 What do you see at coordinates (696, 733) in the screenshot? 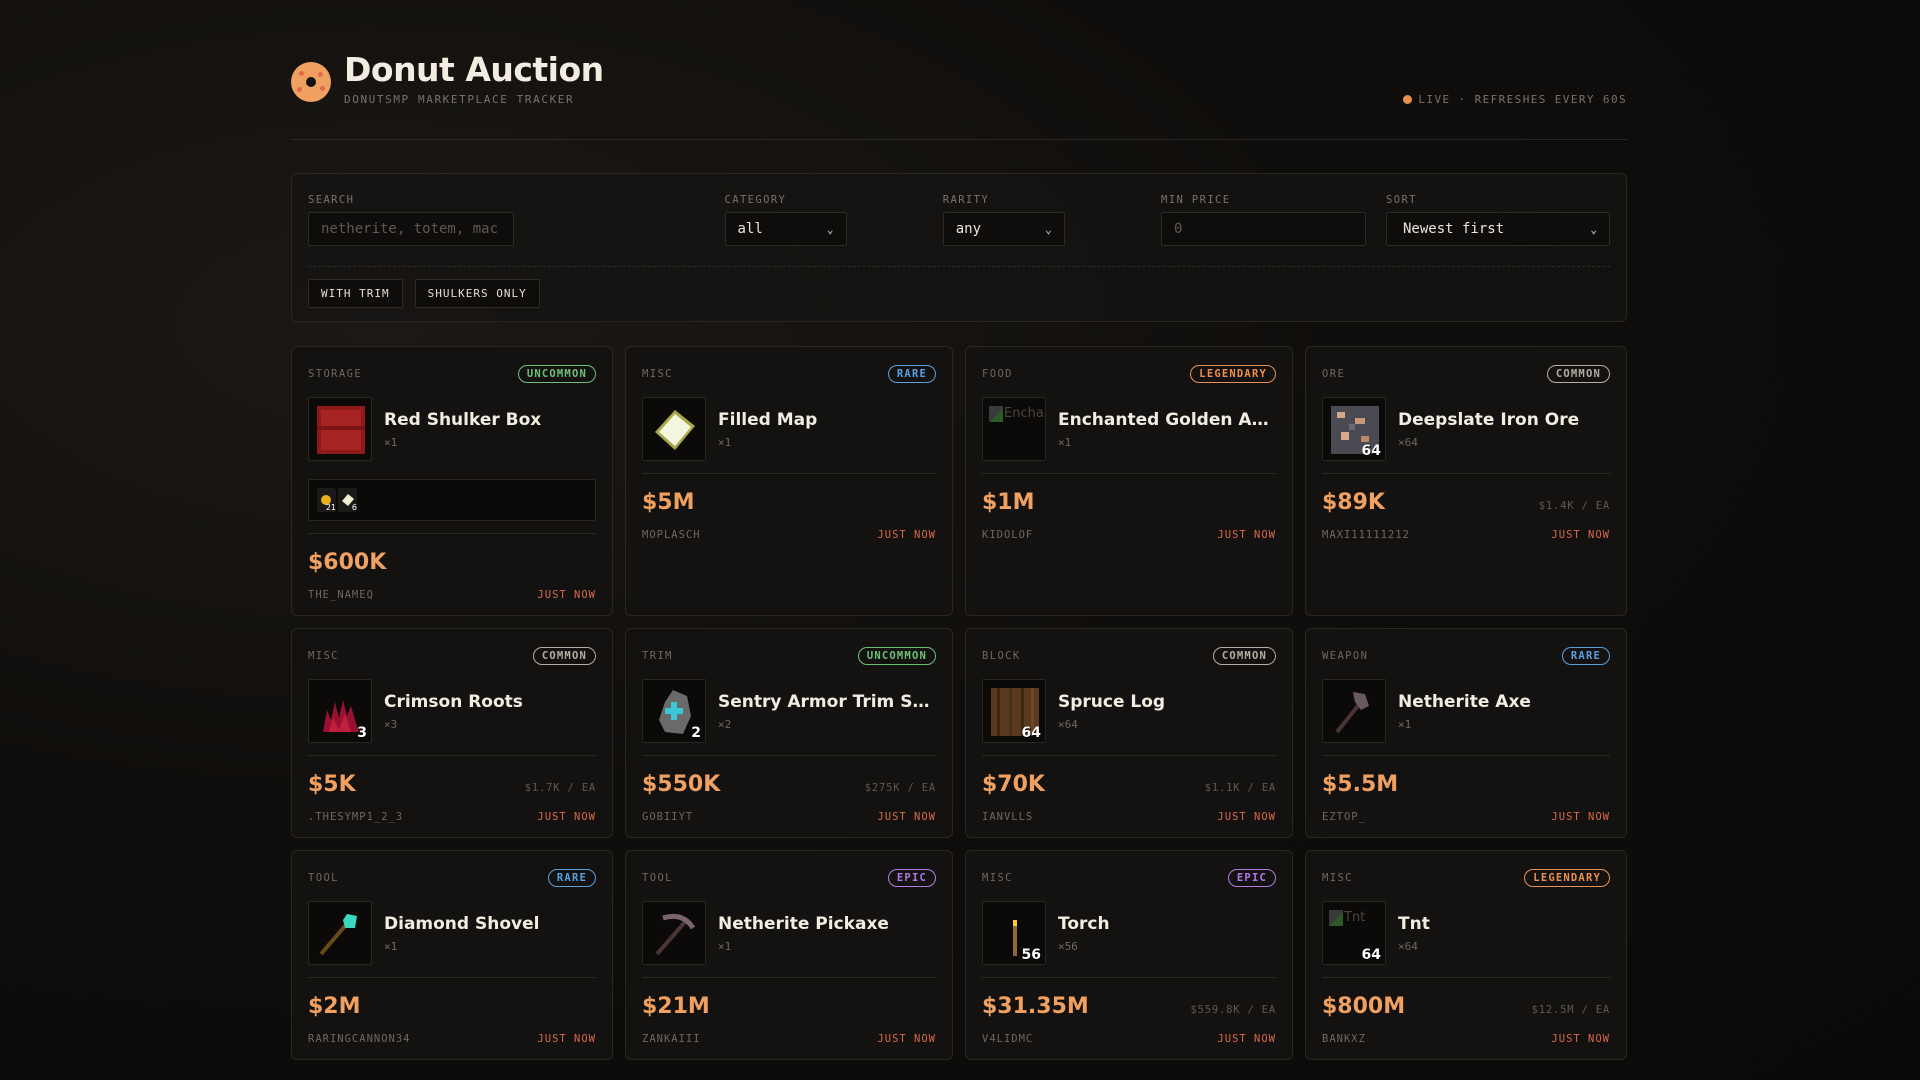
I see `stack-count: 2` at bounding box center [696, 733].